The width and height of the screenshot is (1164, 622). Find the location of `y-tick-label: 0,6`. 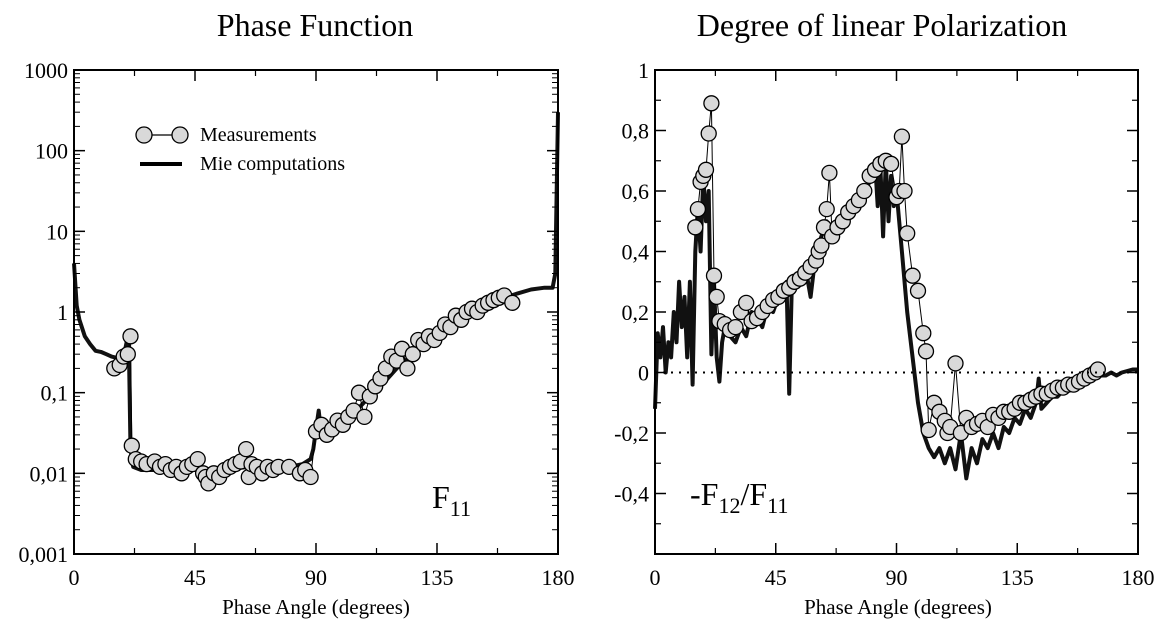

y-tick-label: 0,6 is located at coordinates (636, 191).